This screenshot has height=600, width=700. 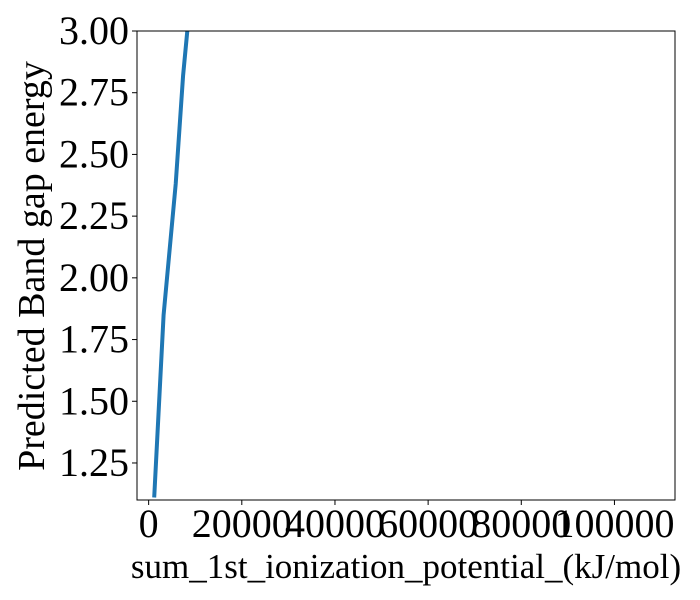 I want to click on y-tick-label: 2.50, so click(x=94, y=153).